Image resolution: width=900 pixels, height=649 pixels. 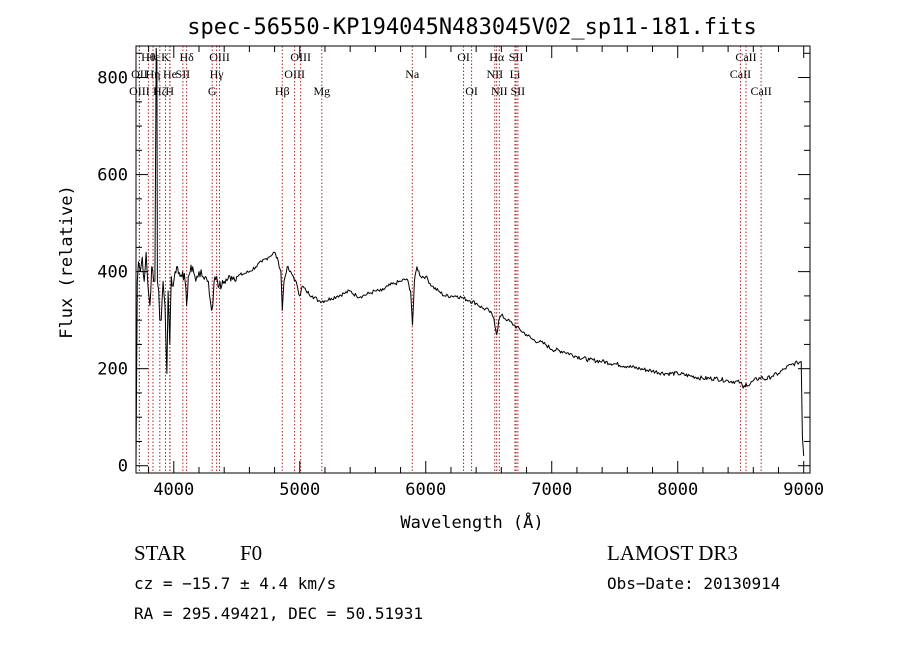 I want to click on y-tick-label-4: 800, so click(x=112, y=79).